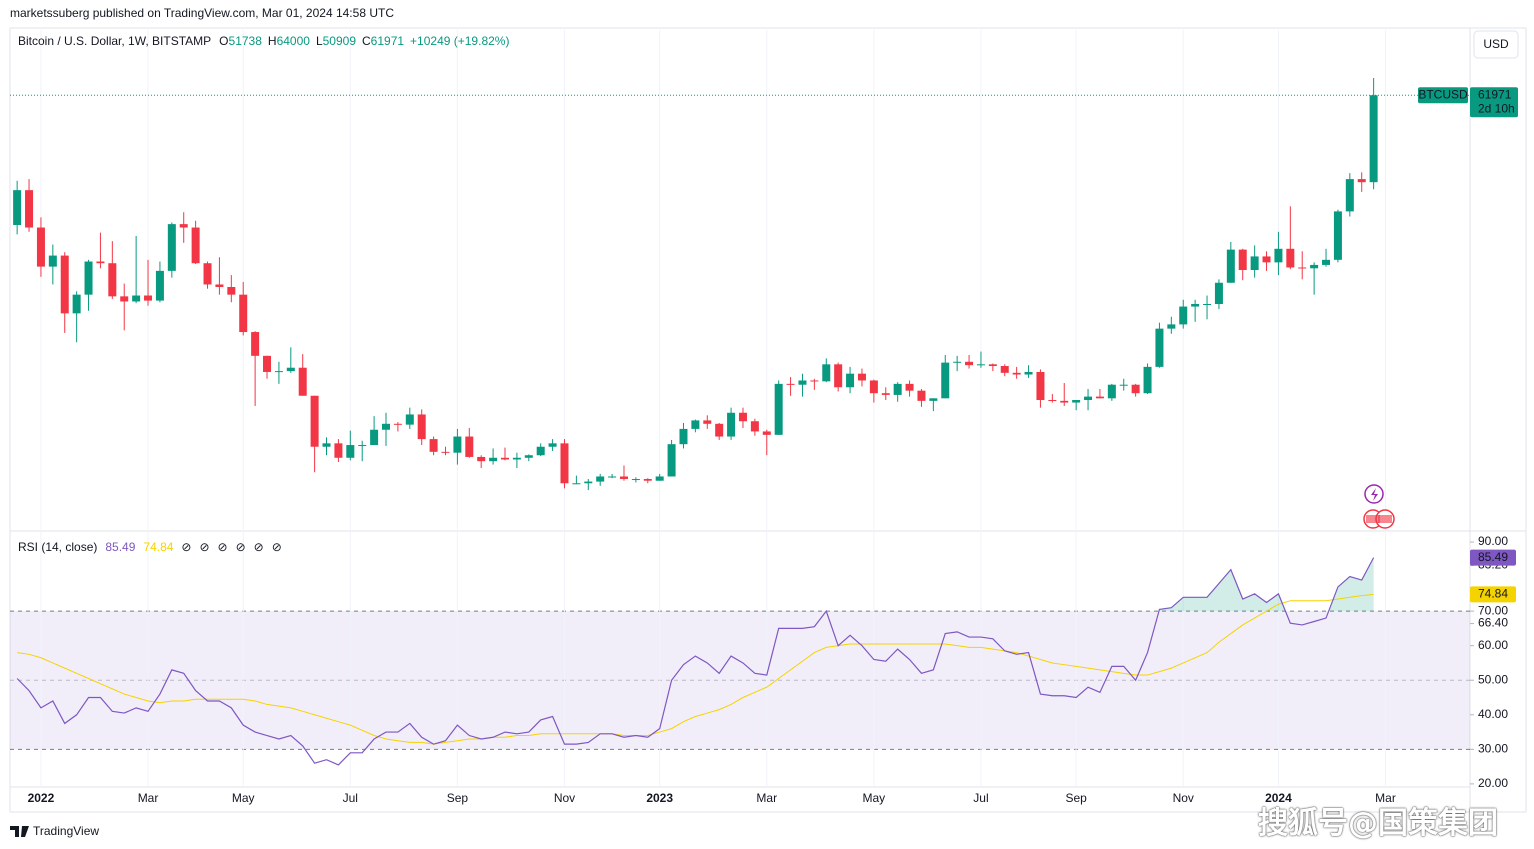 This screenshot has width=1534, height=849. Describe the element at coordinates (120, 547) in the screenshot. I see `rsi-value: 85.49` at that location.